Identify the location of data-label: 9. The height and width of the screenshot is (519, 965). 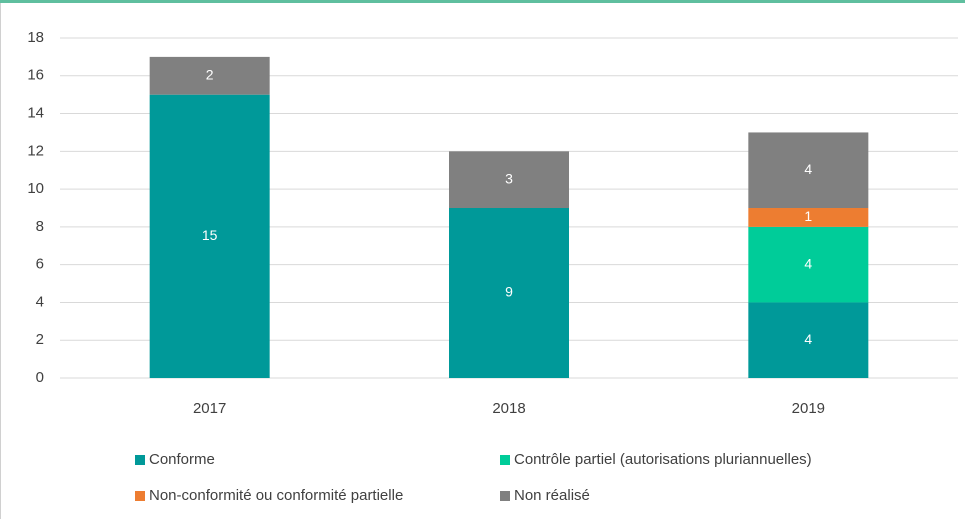
(509, 292).